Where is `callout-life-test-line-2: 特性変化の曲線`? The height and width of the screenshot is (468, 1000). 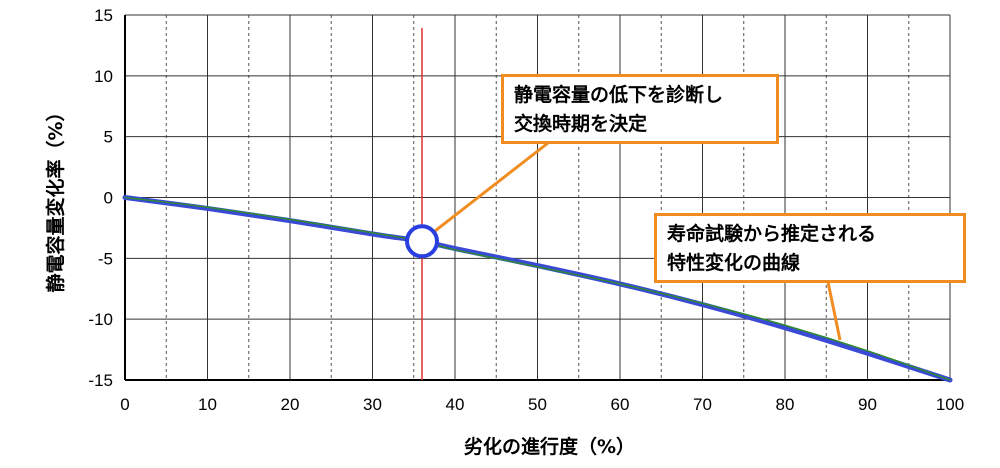
callout-life-test-line-2: 特性変化の曲線 is located at coordinates (734, 263).